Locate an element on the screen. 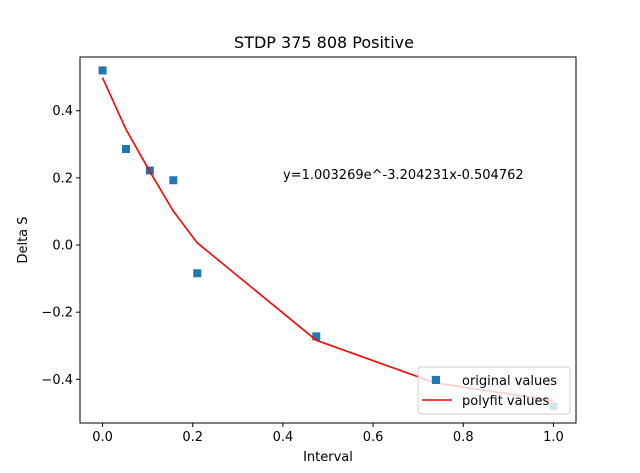  x-axis-label: Interval is located at coordinates (328, 457).